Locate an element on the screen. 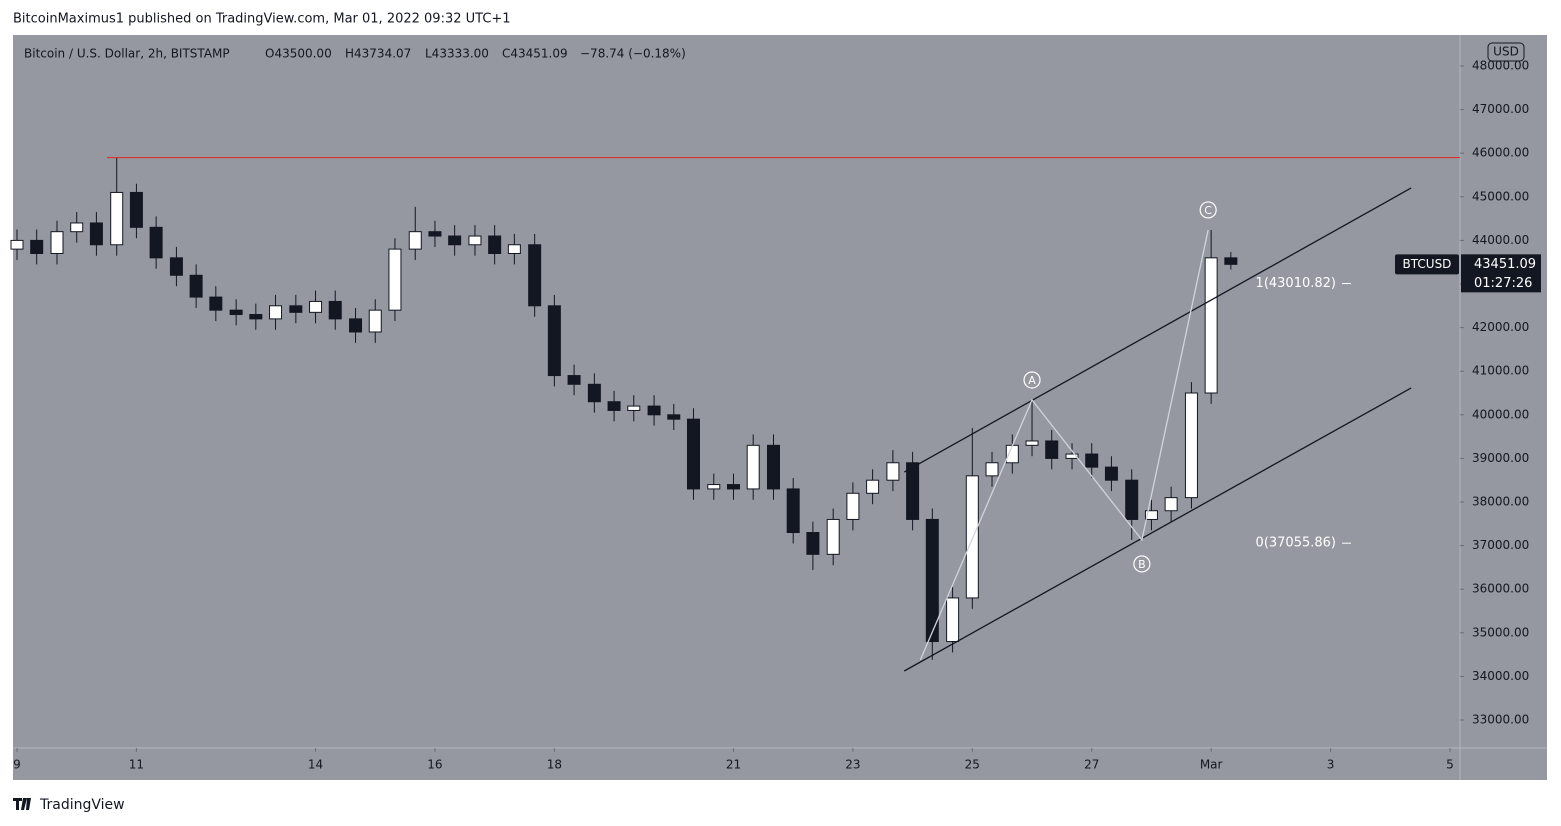 The image size is (1561, 826). x-tick-label: 18 is located at coordinates (554, 765).